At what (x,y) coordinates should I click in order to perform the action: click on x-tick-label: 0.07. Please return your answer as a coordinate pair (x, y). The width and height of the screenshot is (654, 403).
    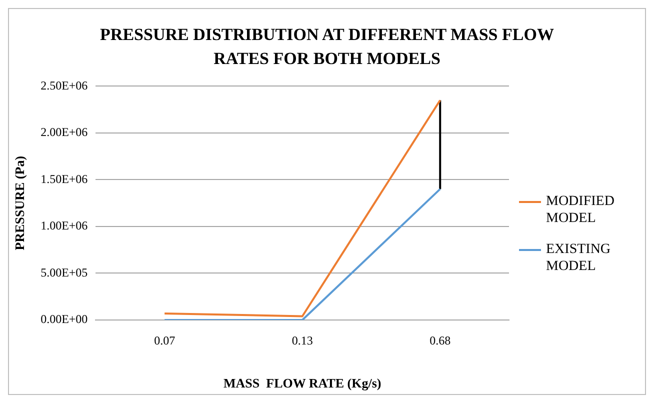
    Looking at the image, I should click on (165, 340).